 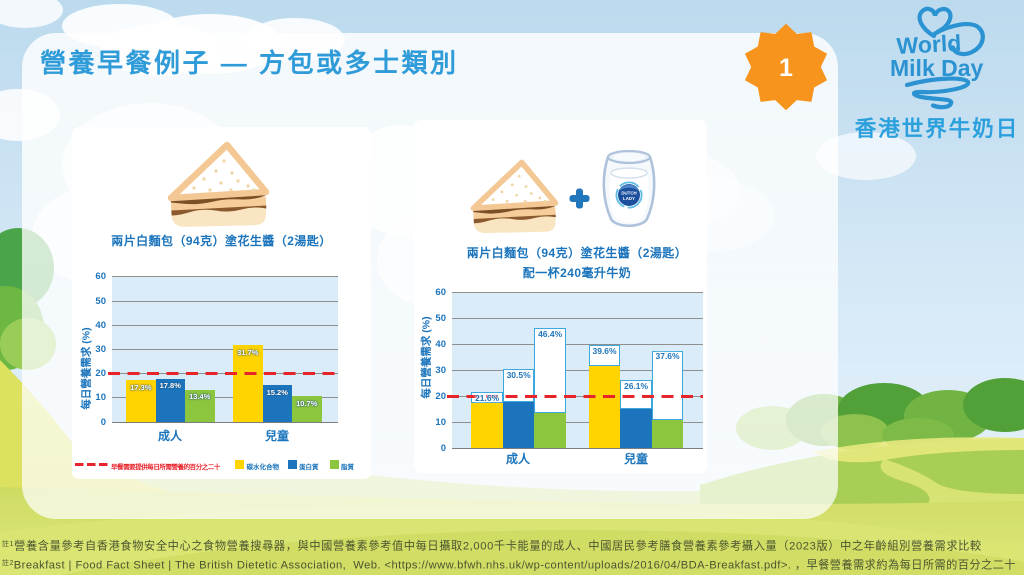 What do you see at coordinates (929, 44) in the screenshot?
I see `svg-text: World` at bounding box center [929, 44].